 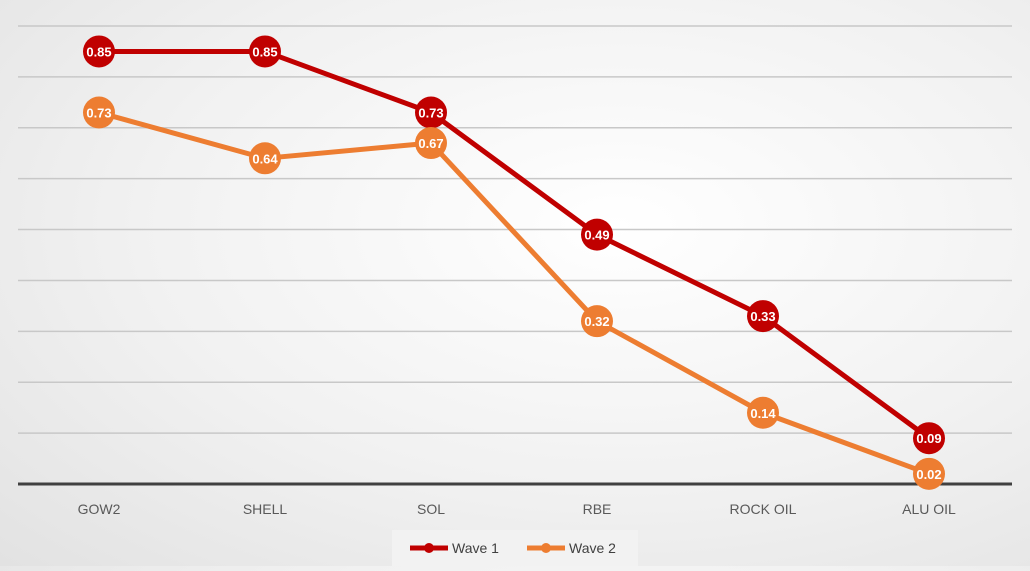 What do you see at coordinates (515, 499) in the screenshot?
I see `x-axis: GOW2 SHELL SOL RBE ROCK OIL ALU OIL` at bounding box center [515, 499].